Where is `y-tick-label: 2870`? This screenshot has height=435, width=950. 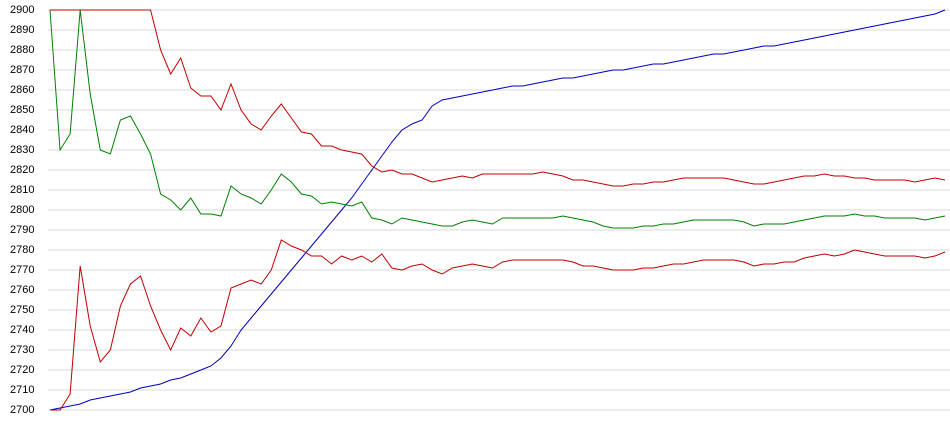 y-tick-label: 2870 is located at coordinates (22, 70).